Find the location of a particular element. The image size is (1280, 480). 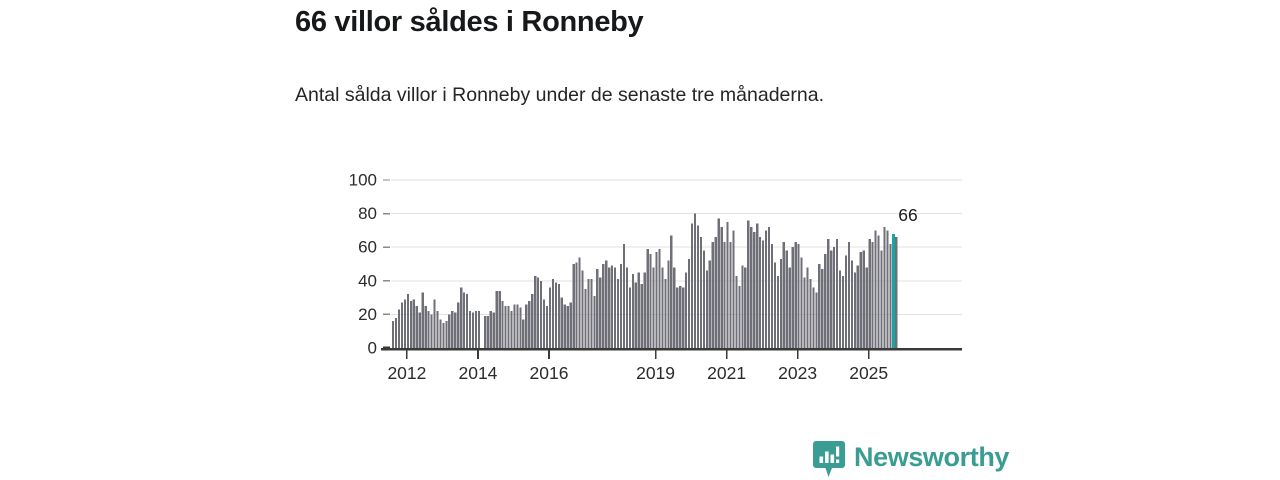

y-axis-tick-label: 60 is located at coordinates (367, 247).